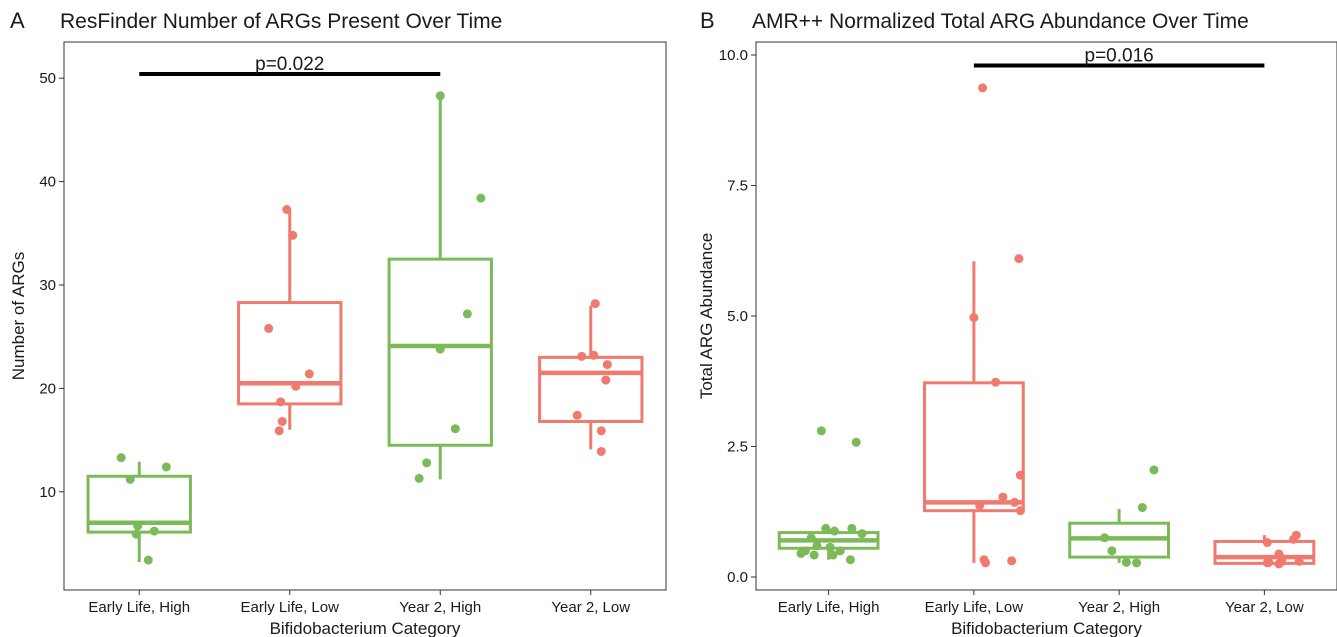 The height and width of the screenshot is (637, 1337). What do you see at coordinates (733, 55) in the screenshot?
I see `y-tick-label: 10.0` at bounding box center [733, 55].